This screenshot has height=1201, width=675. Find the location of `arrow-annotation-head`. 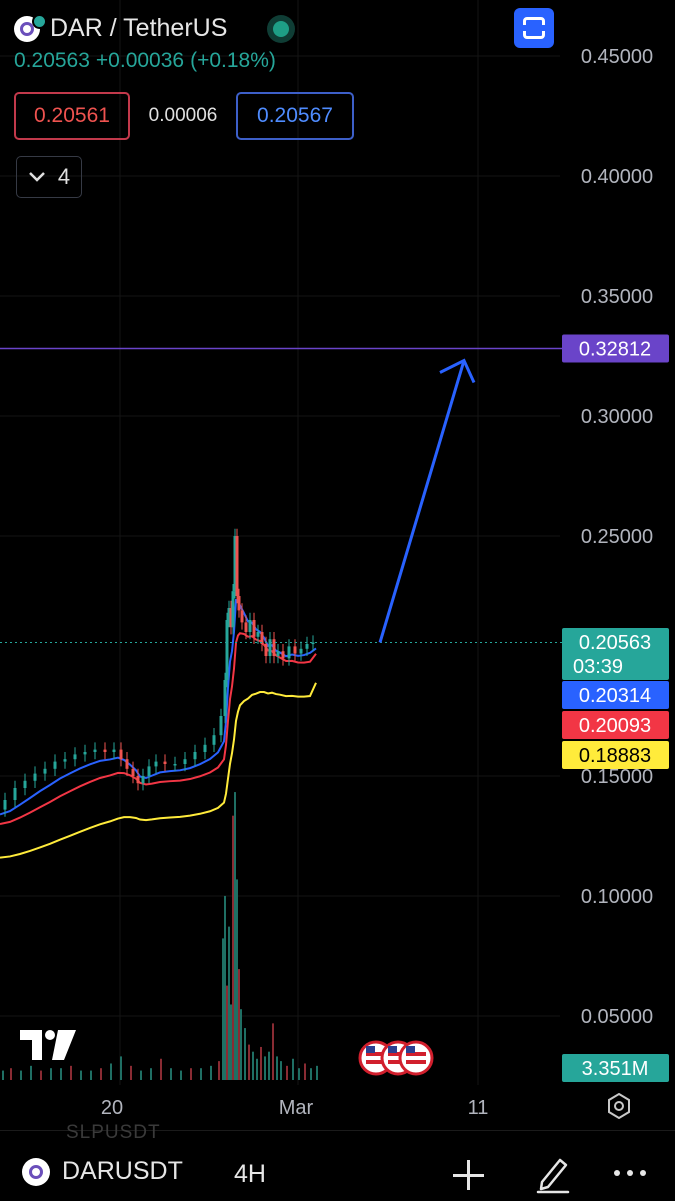

arrow-annotation-head is located at coordinates (457, 371).